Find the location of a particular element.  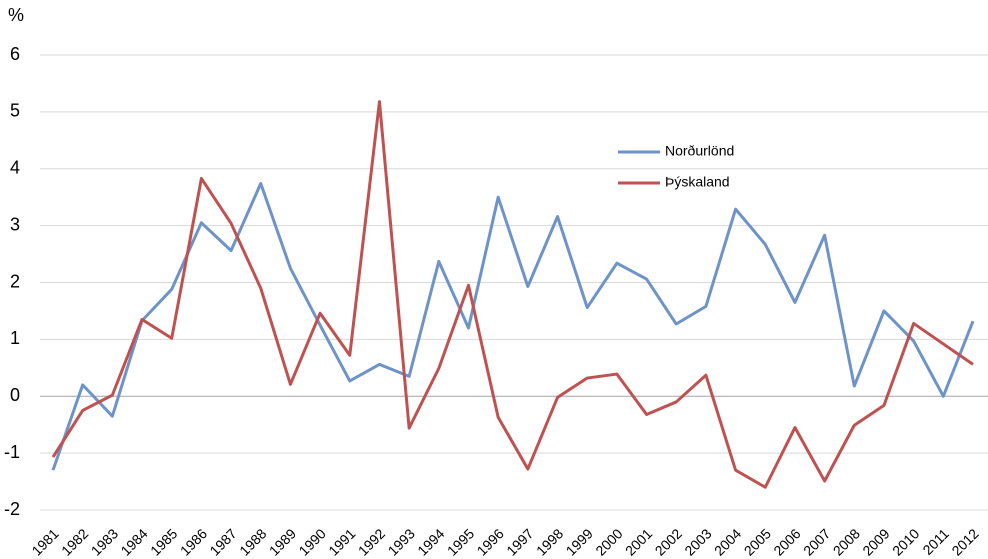

x-tick-label: 1992 is located at coordinates (371, 541).